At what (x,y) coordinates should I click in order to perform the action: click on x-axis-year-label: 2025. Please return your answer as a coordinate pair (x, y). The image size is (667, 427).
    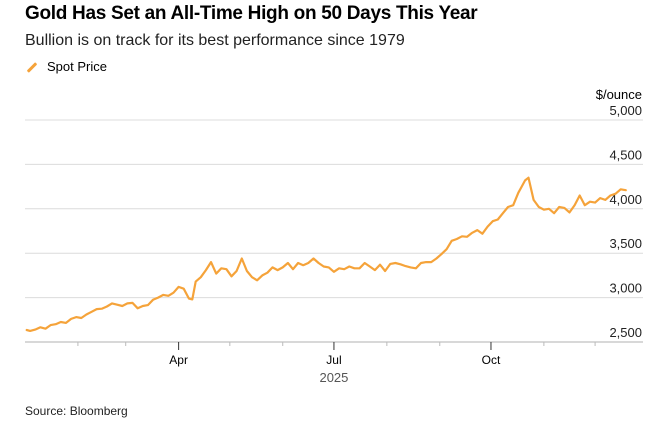
    Looking at the image, I should click on (333, 377).